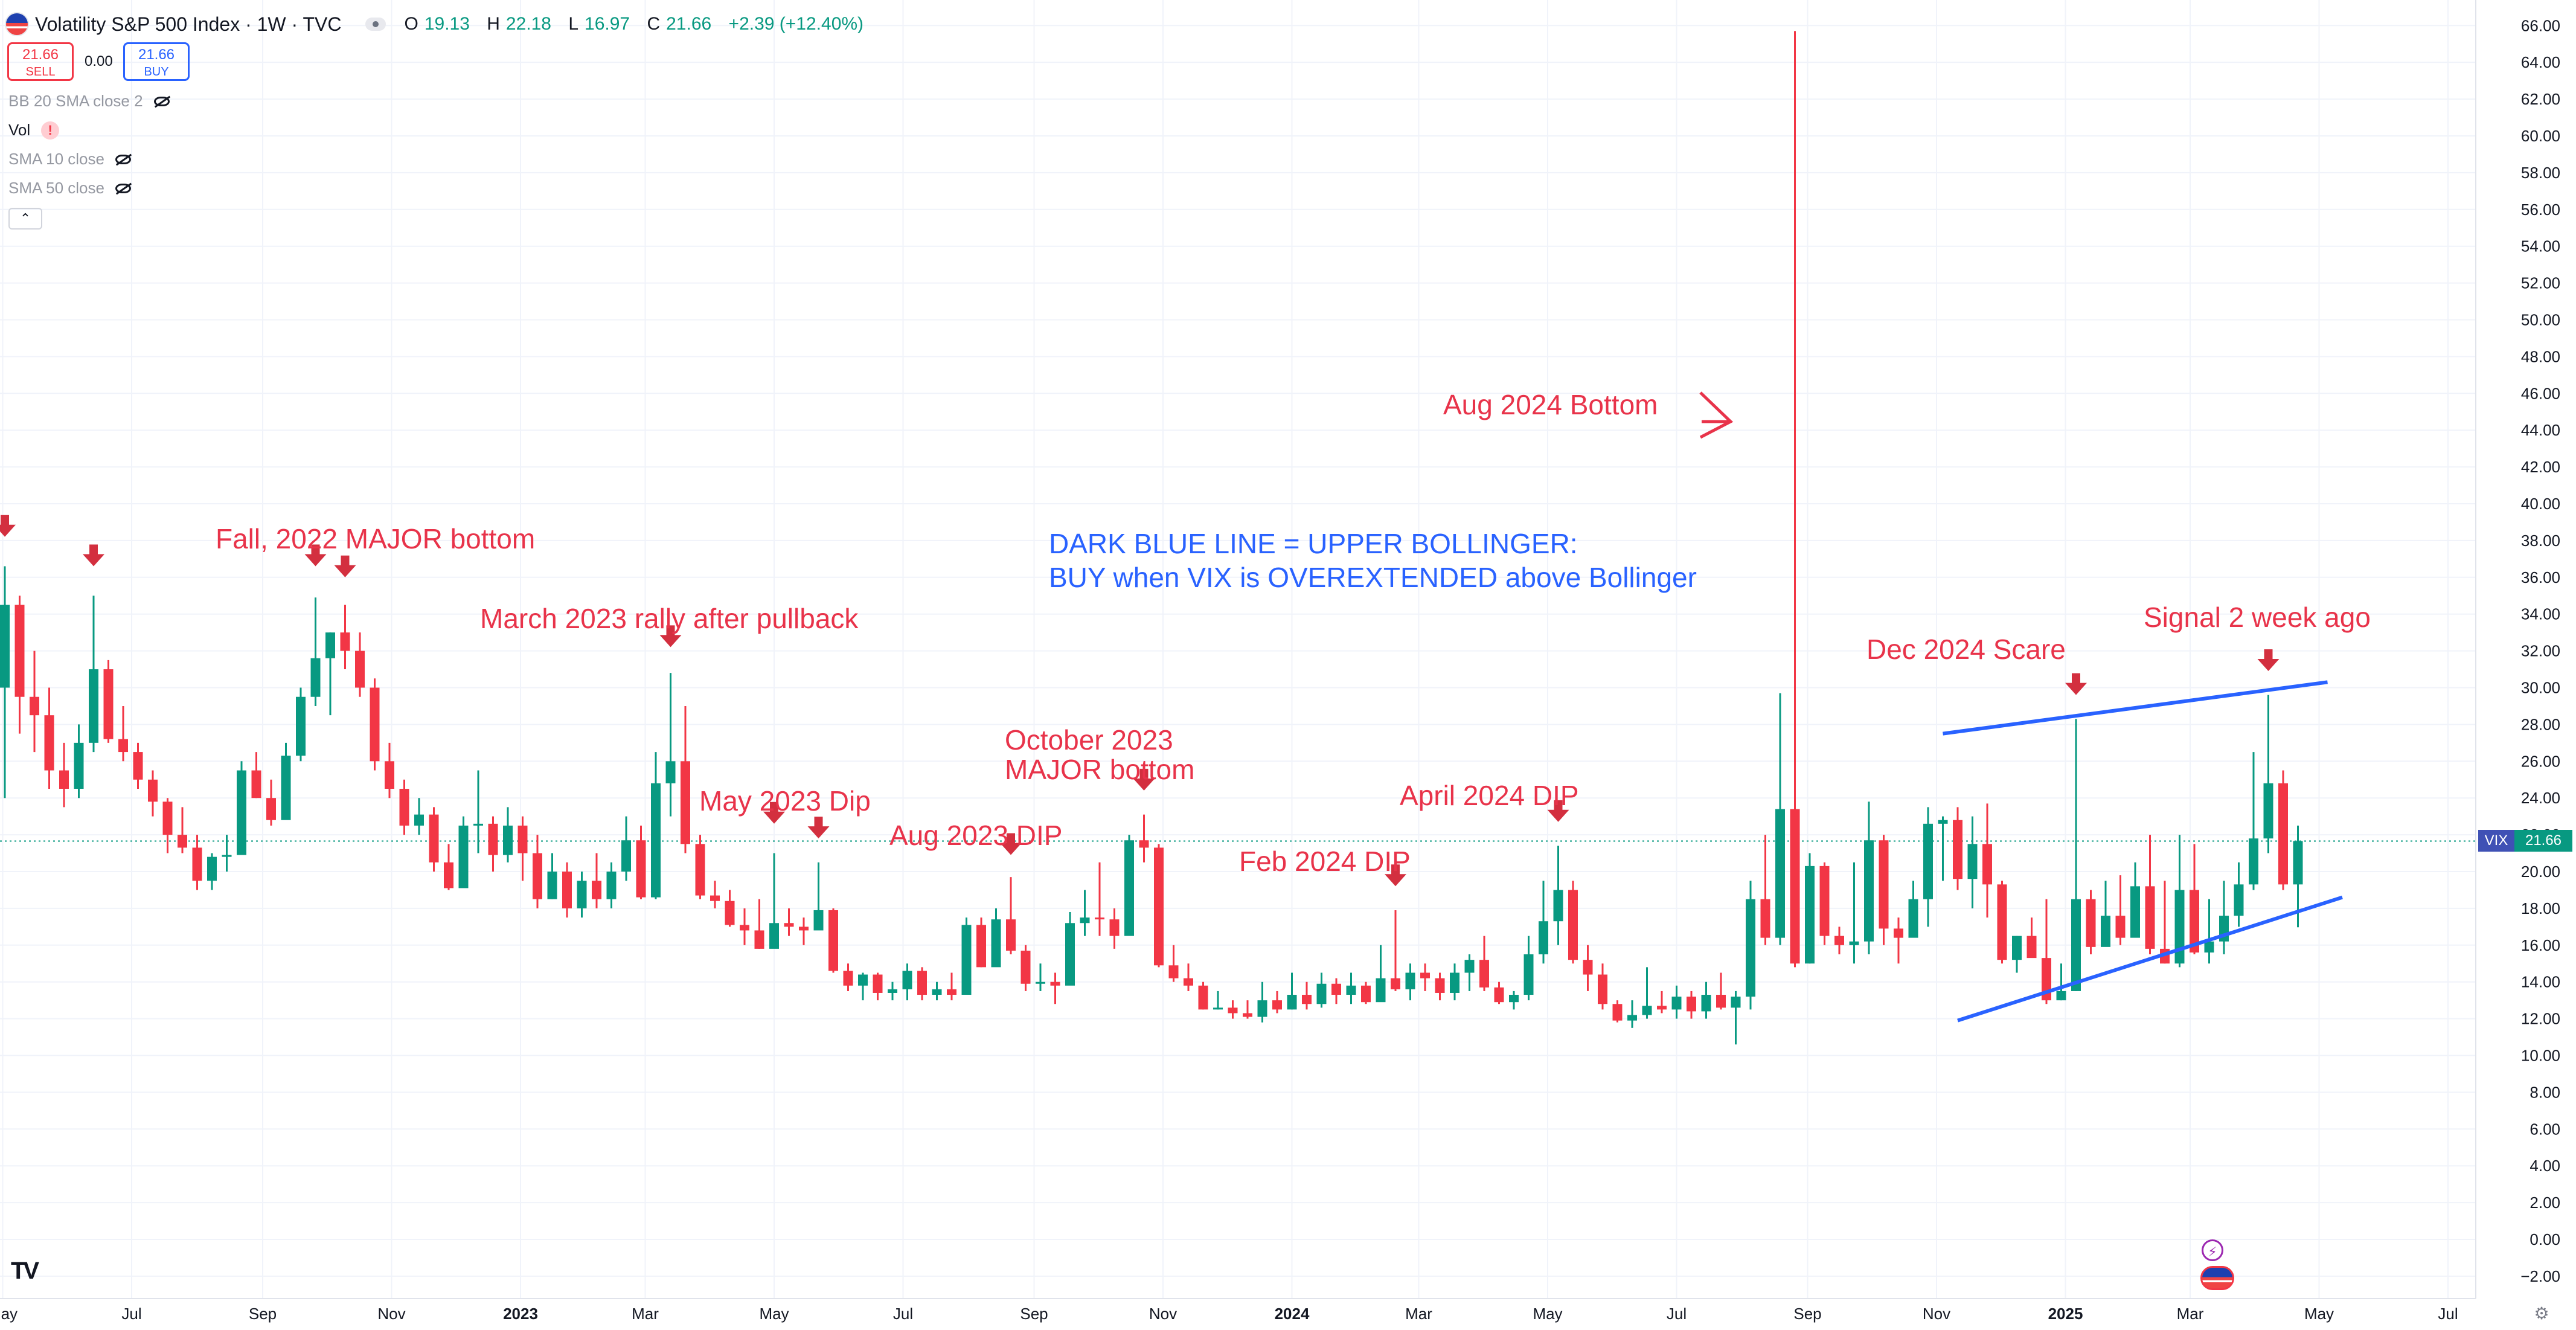  Describe the element at coordinates (520, 1314) in the screenshot. I see `x-tick-label: 2023` at that location.